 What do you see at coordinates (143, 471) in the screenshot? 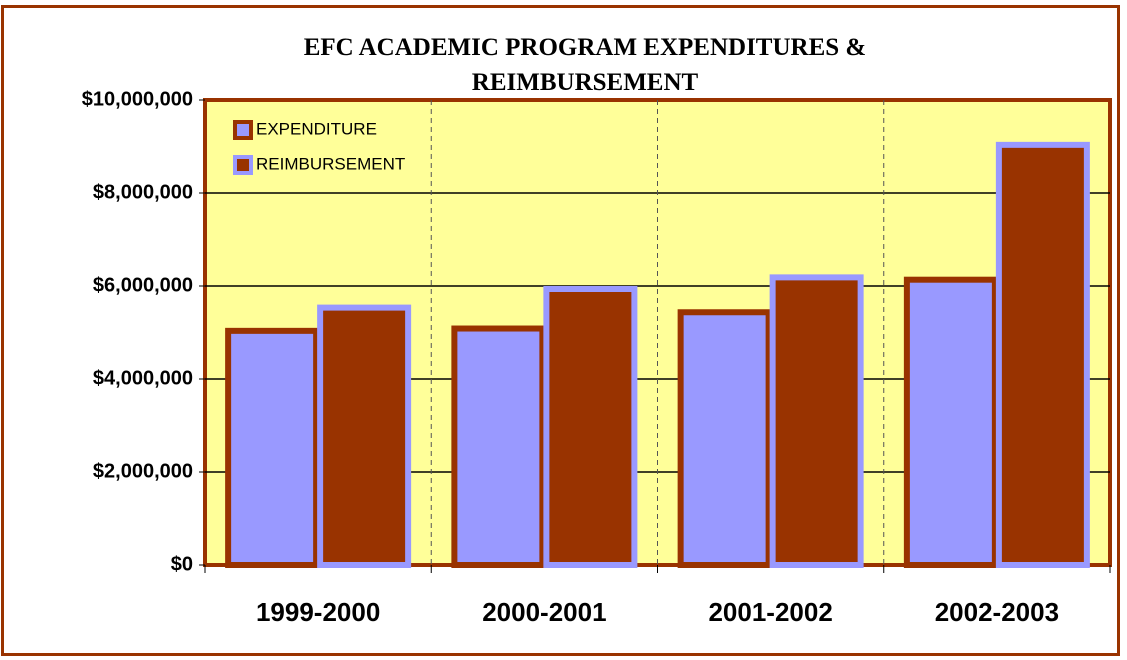
I see `y-tick-label: $2,000,000` at bounding box center [143, 471].